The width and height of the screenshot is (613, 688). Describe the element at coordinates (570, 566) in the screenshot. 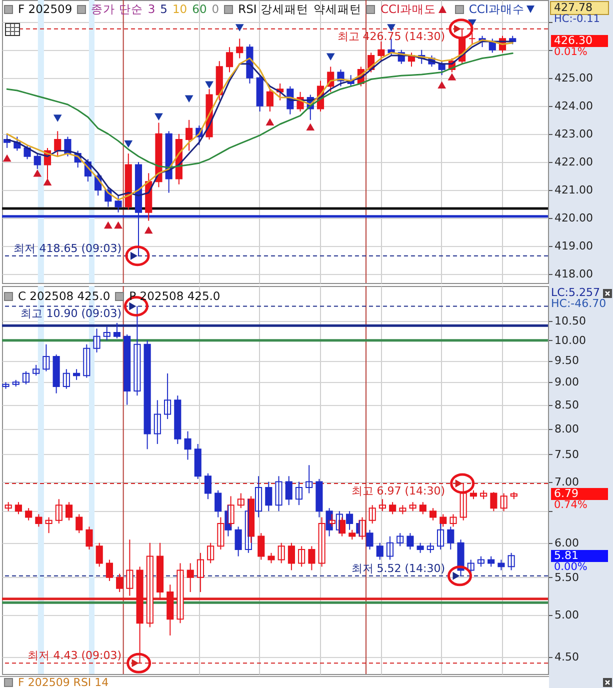

I see `text: 0.00%` at that location.